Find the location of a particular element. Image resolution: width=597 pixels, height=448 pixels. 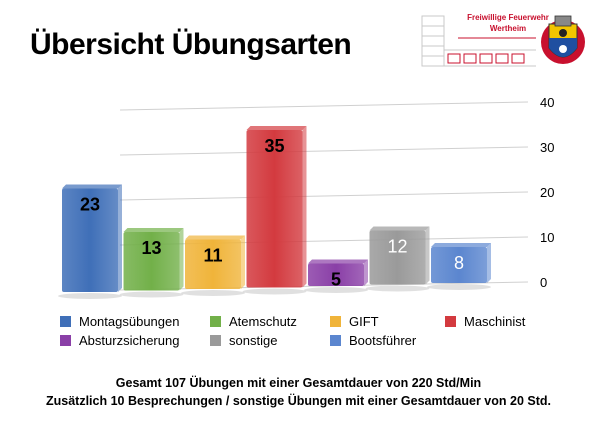

bar-bootsführer is located at coordinates (459, 265).